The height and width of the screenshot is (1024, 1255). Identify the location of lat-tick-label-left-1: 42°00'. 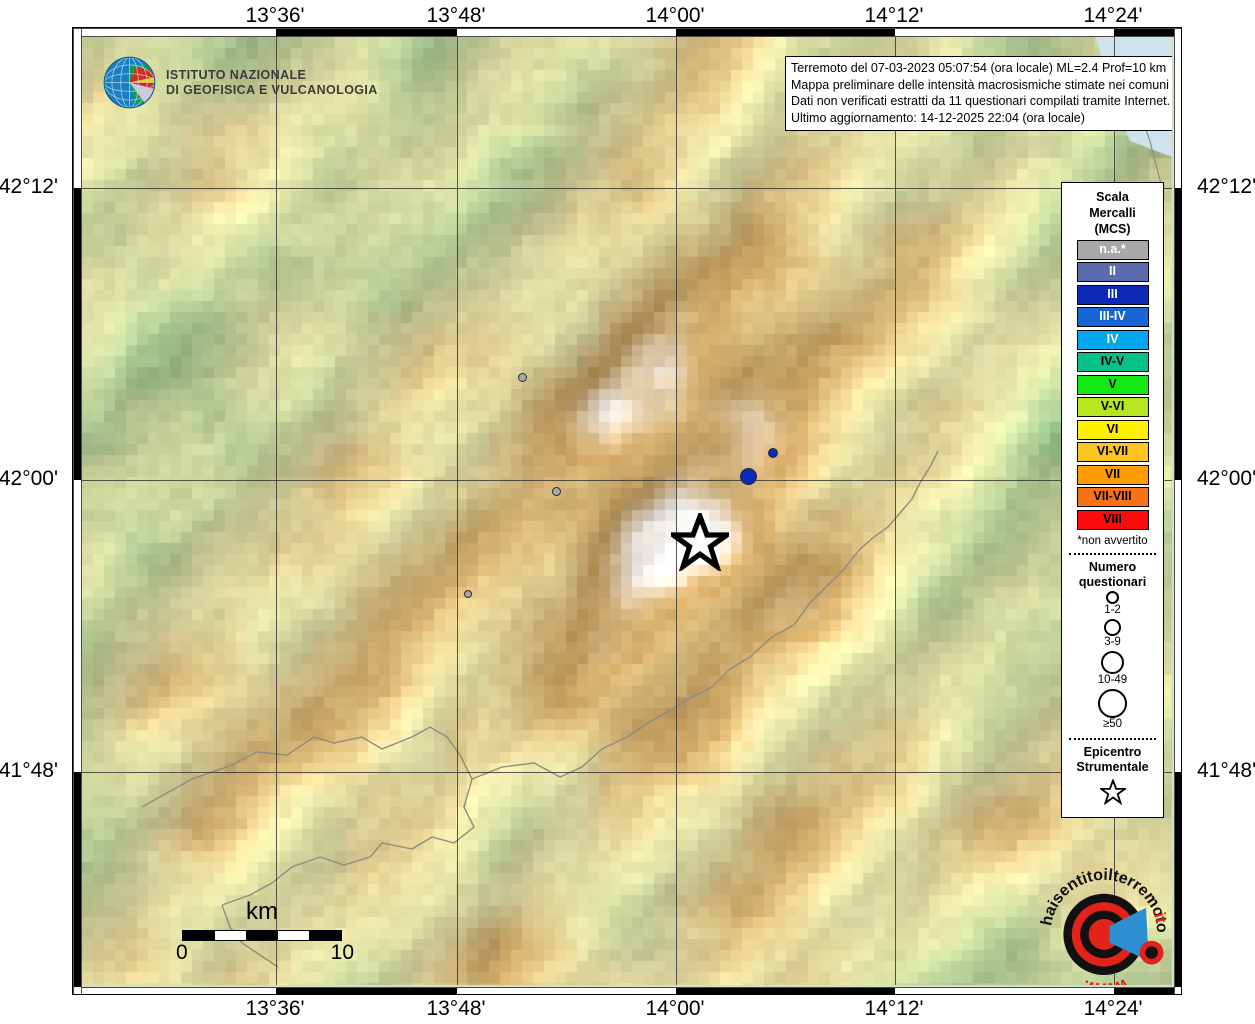
(29, 478).